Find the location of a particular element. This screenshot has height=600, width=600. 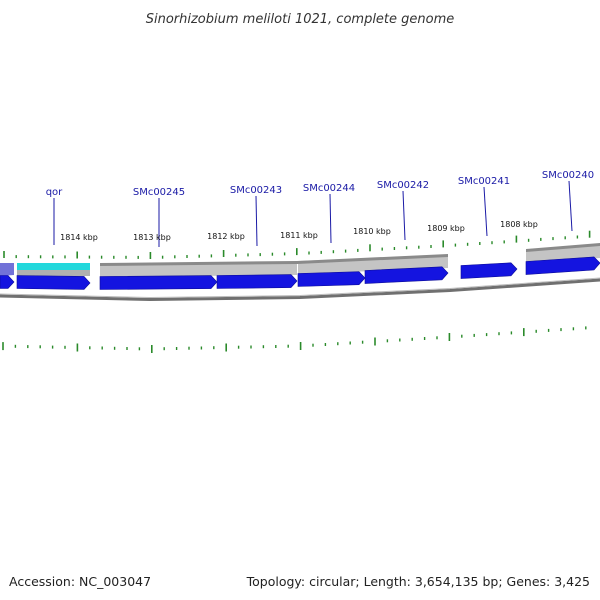

leader-line-smc00243 is located at coordinates (256, 221).